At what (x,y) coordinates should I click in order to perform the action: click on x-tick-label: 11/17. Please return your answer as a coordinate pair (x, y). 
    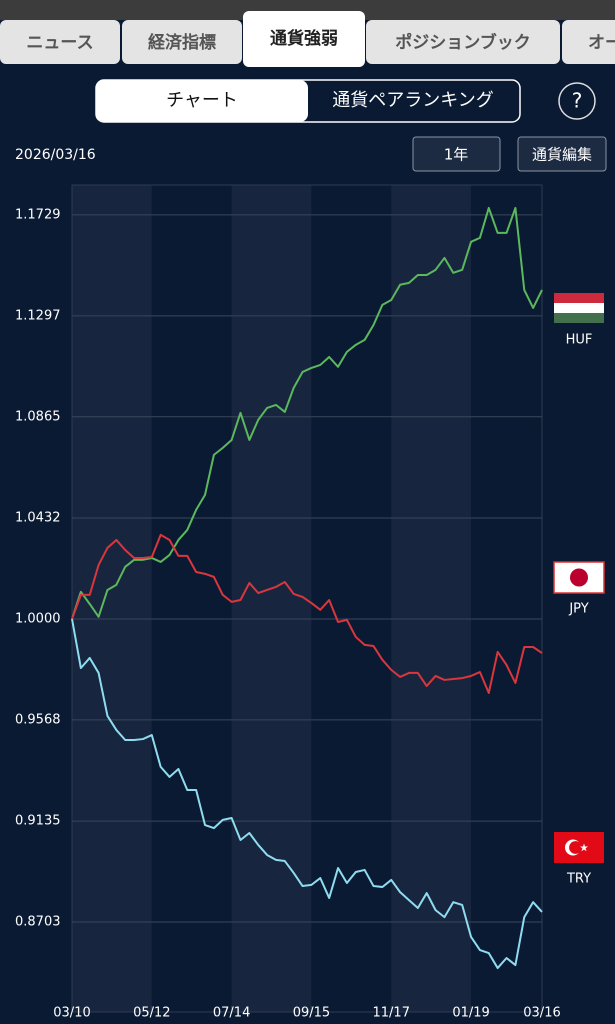
    Looking at the image, I should click on (391, 1013).